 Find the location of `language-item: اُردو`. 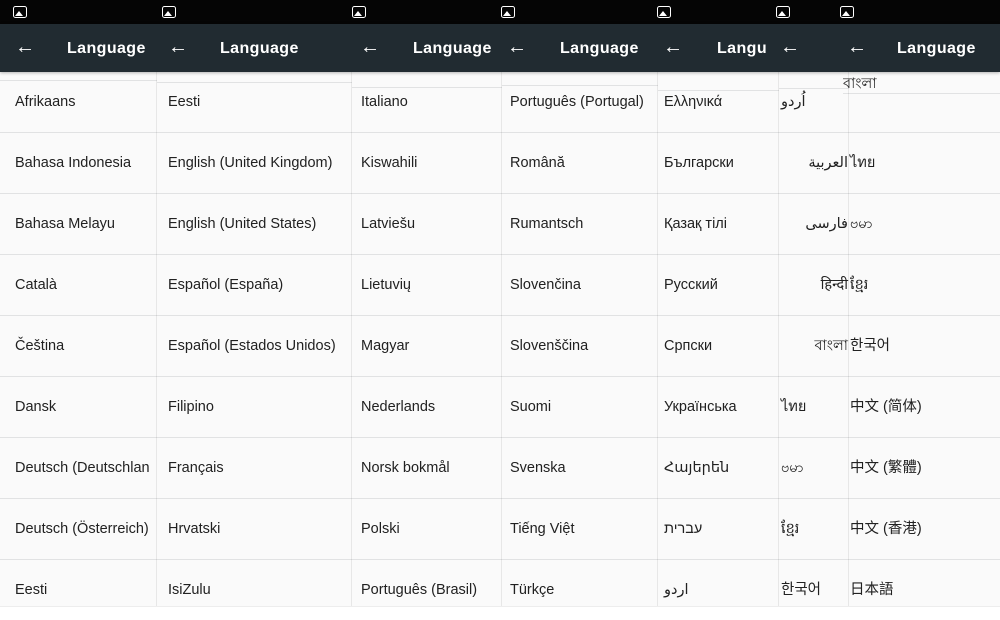

language-item: اُردو is located at coordinates (793, 102).